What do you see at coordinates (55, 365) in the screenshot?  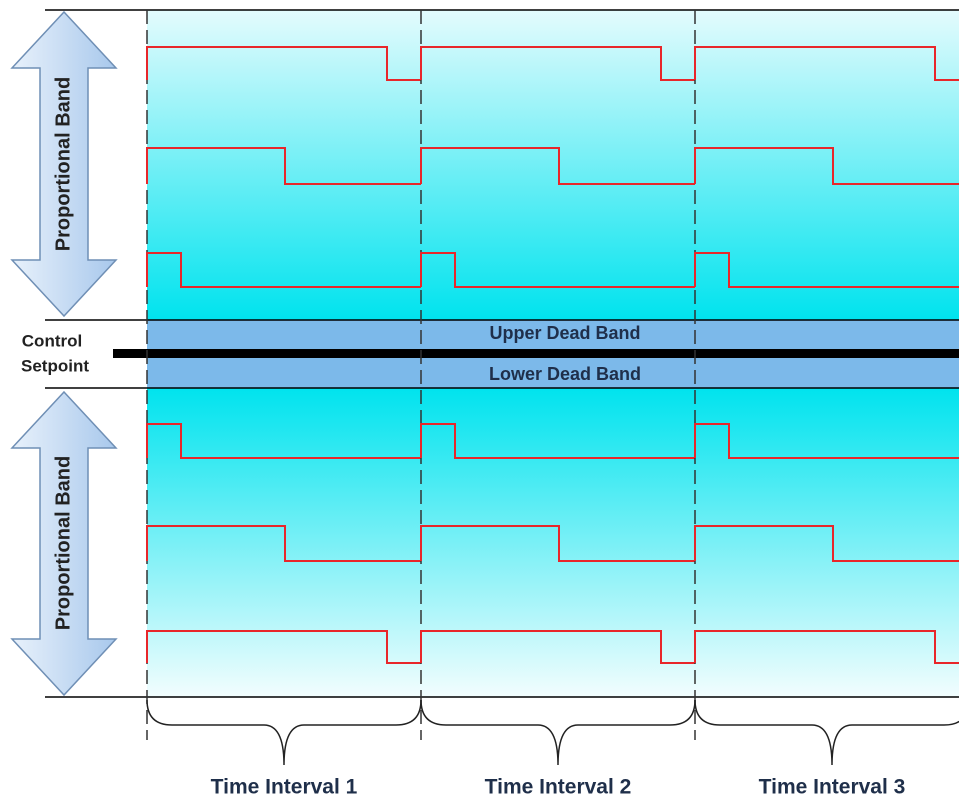 I see `setpoint-label: Setpoint` at bounding box center [55, 365].